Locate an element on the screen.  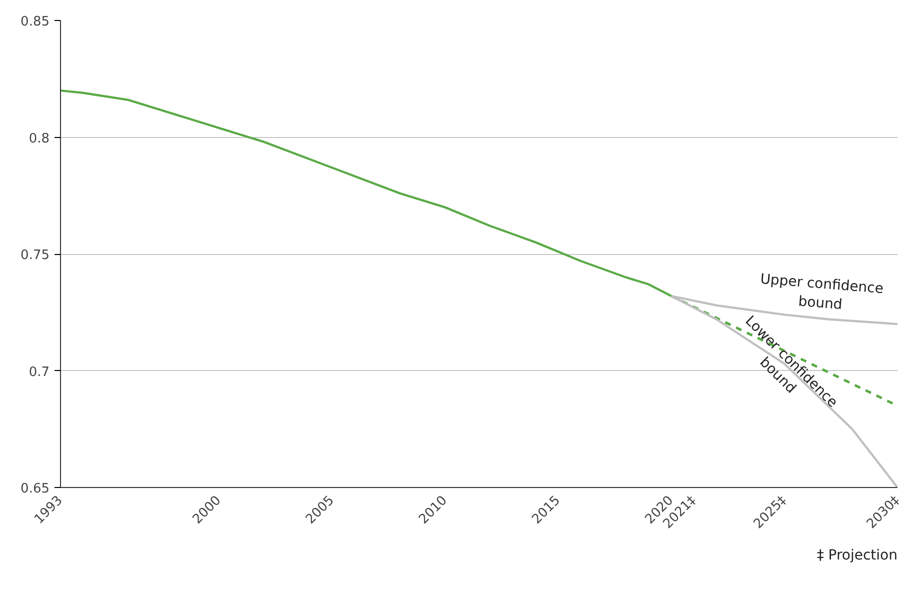
y-tick-label: 0.75 is located at coordinates (35, 255).